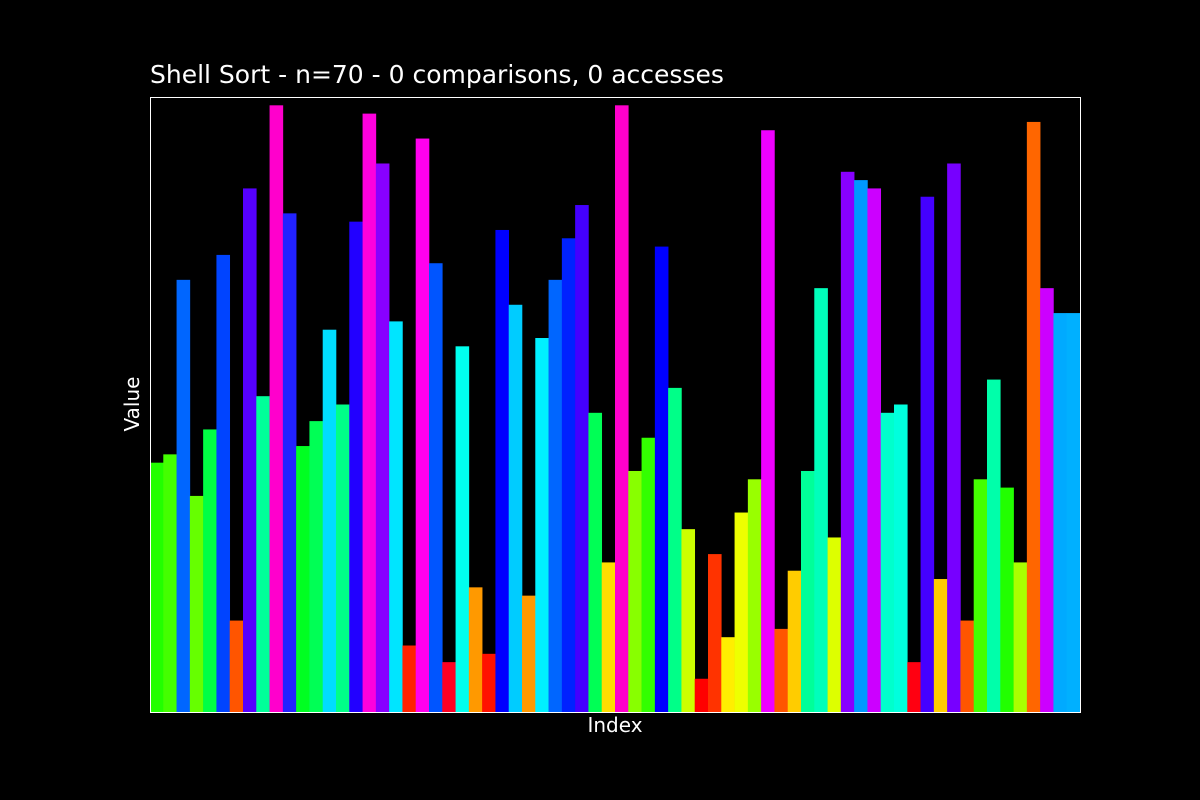 The width and height of the screenshot is (1200, 800). What do you see at coordinates (615, 725) in the screenshot?
I see `x-axis-label: Index` at bounding box center [615, 725].